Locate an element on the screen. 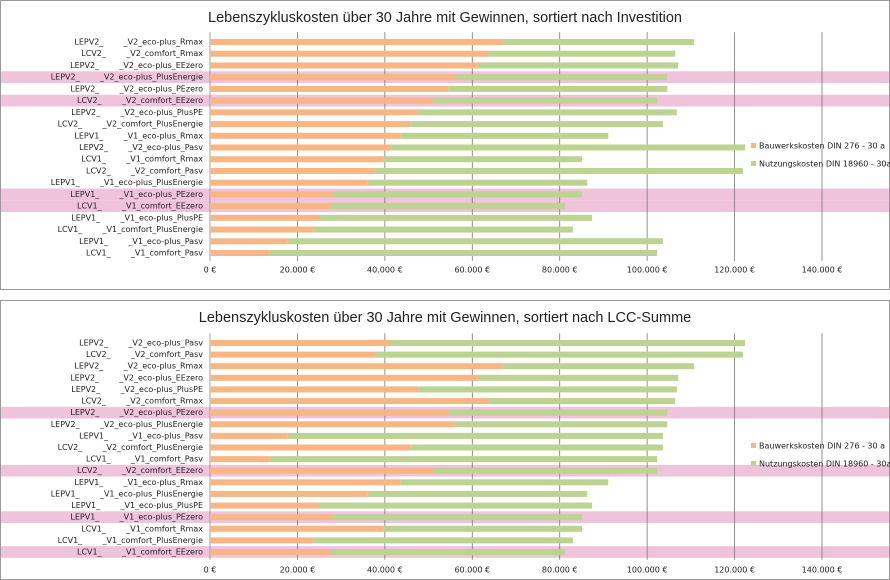  y-tick-label: LEPV2_ _V2_eco-plus_PlusPE is located at coordinates (137, 389).